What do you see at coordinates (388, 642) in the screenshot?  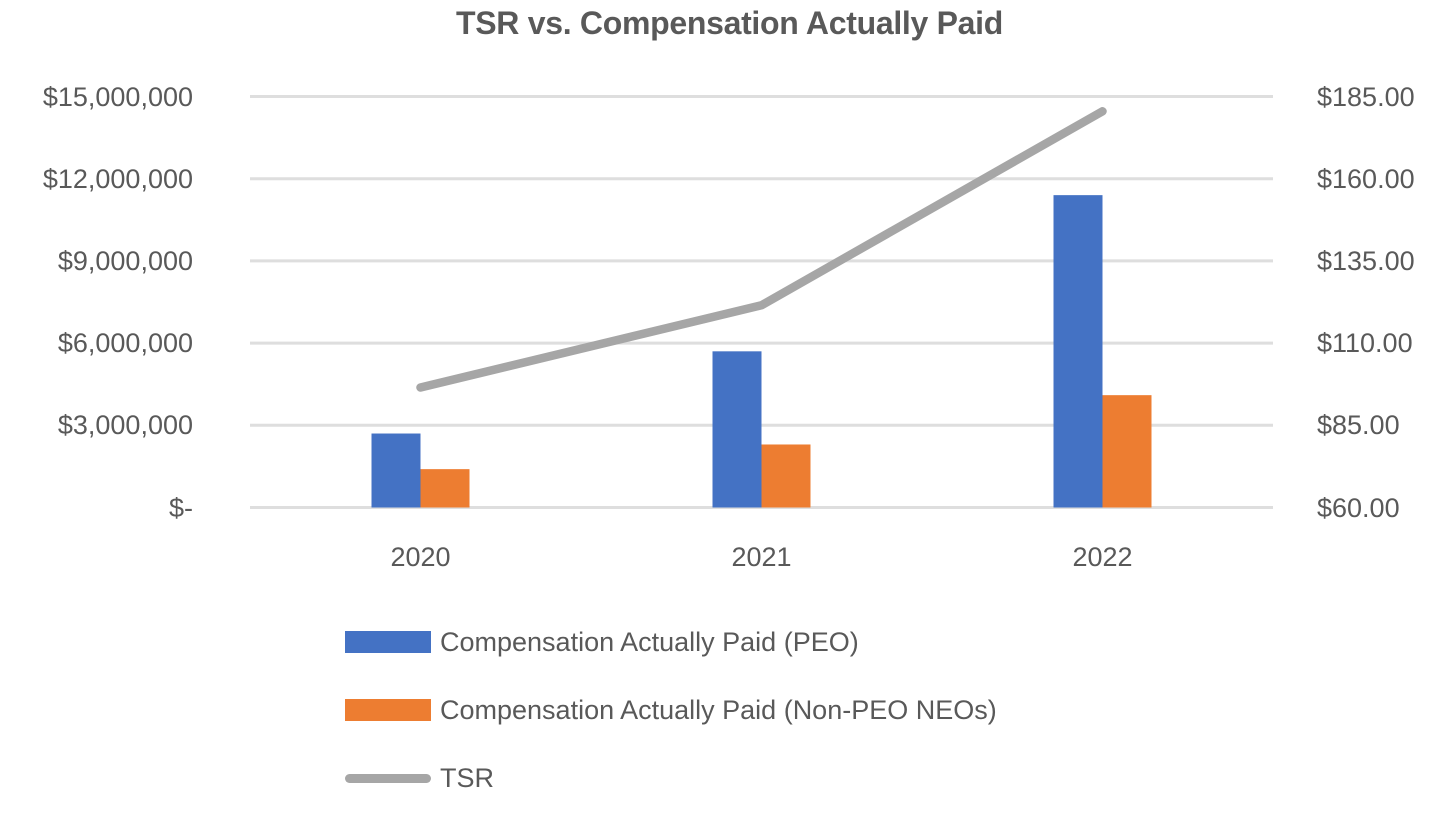 I see `legend-swatch-peo` at bounding box center [388, 642].